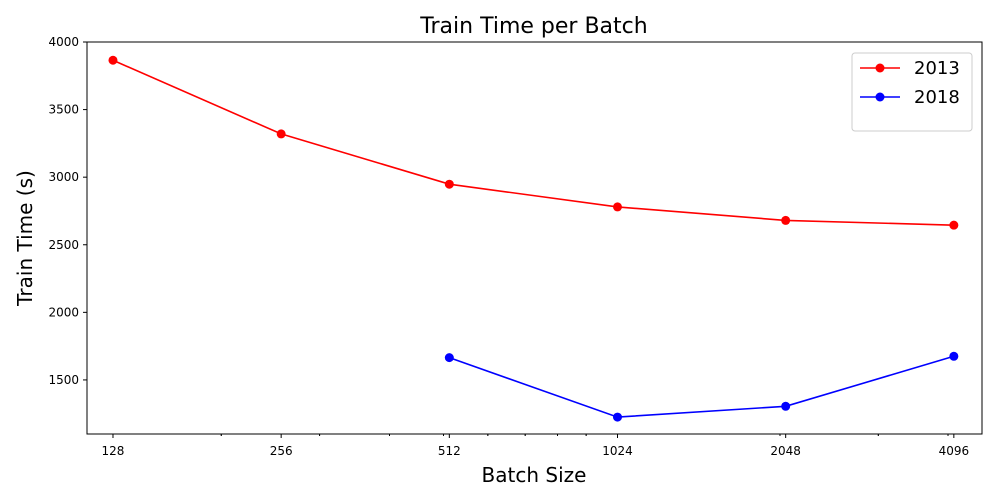  I want to click on legend: 2013 2018, so click(912, 92).